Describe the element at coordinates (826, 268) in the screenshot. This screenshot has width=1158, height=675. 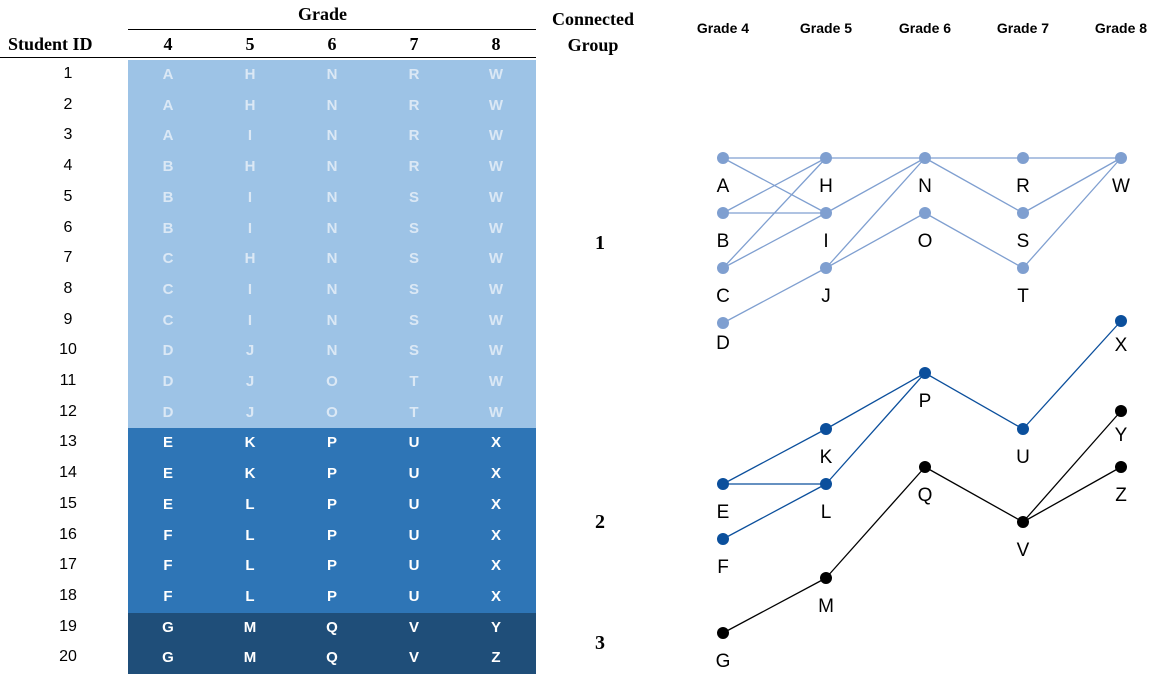
I see `node-j` at that location.